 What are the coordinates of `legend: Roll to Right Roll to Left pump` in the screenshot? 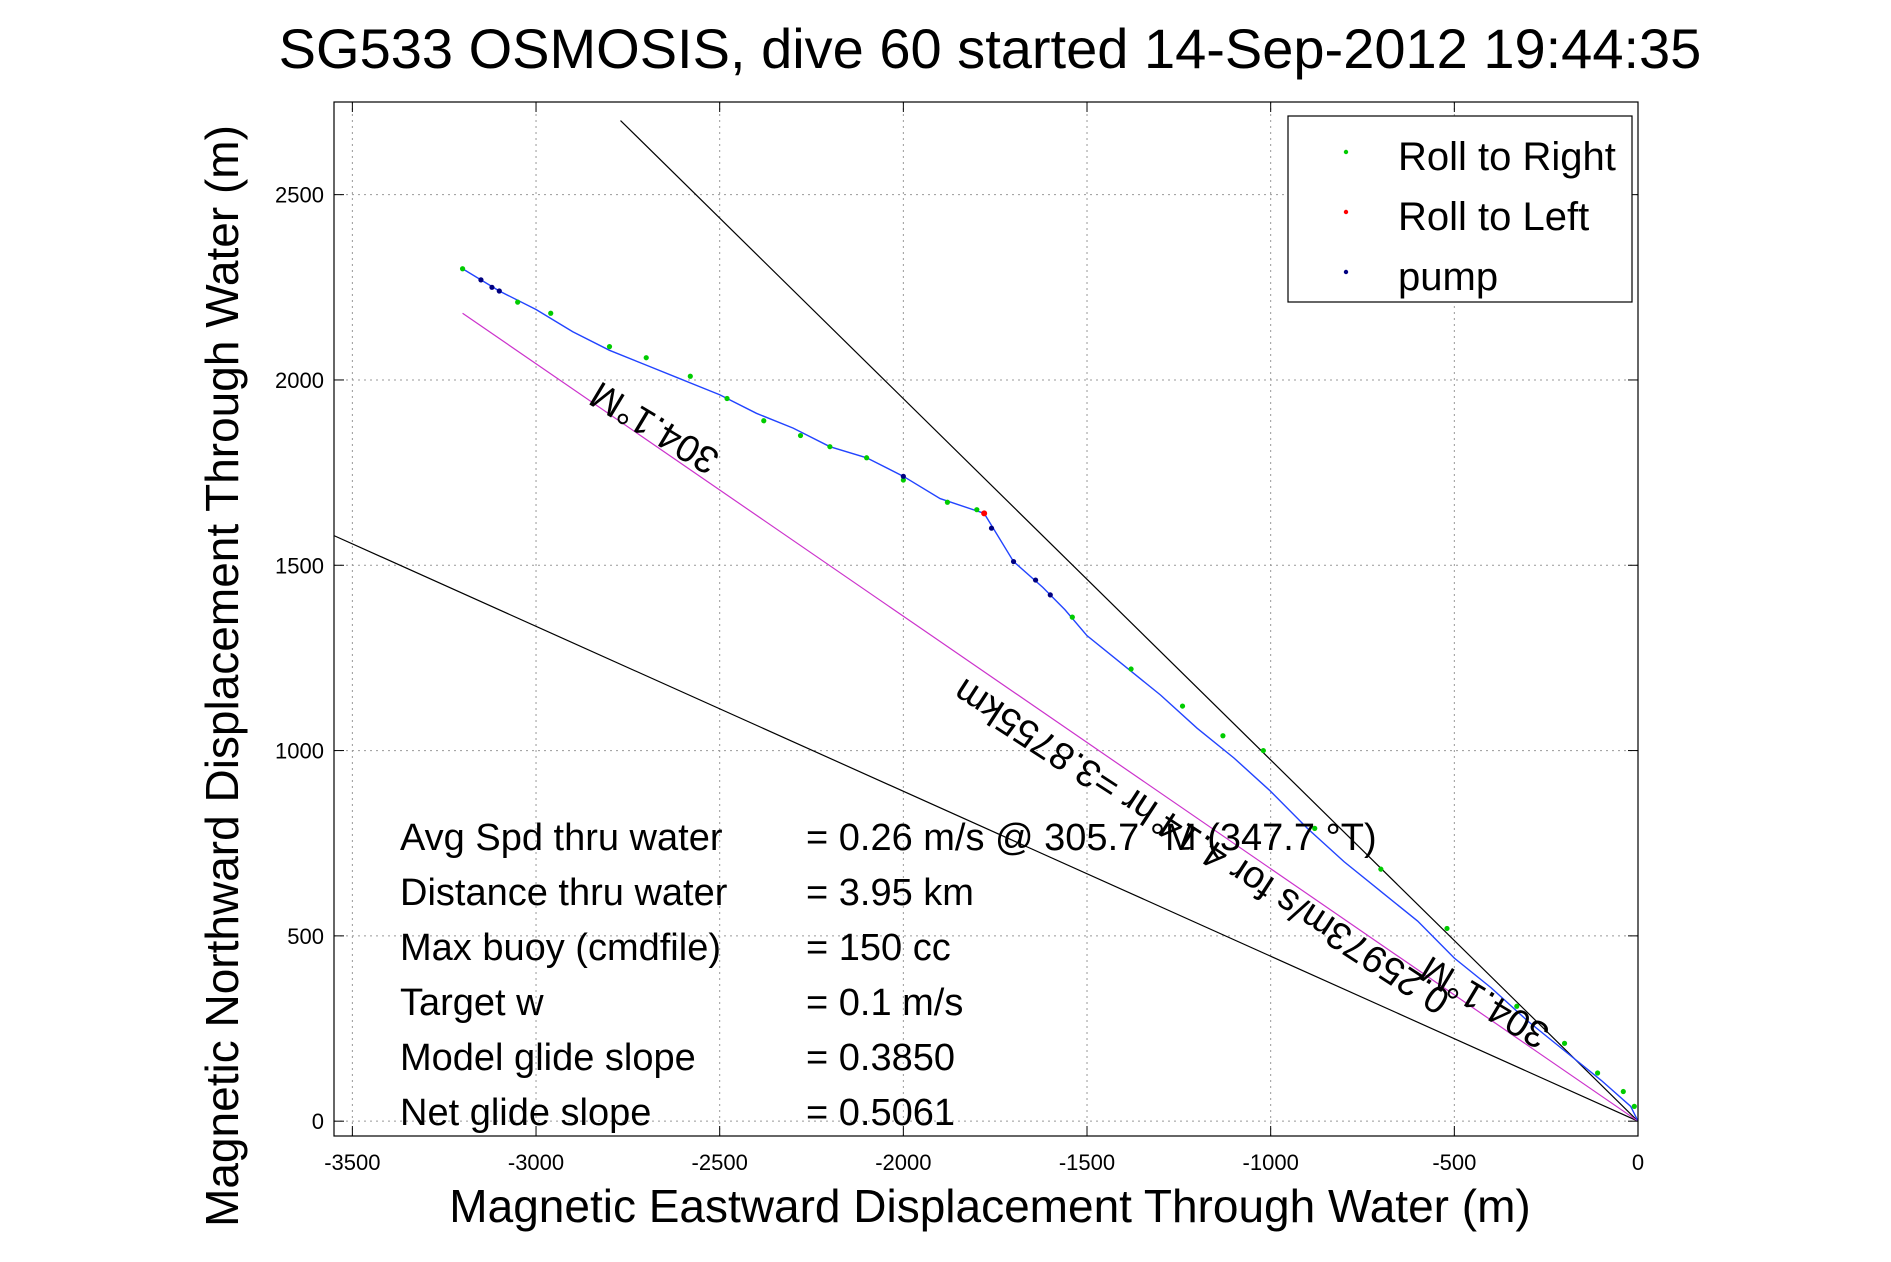 It's located at (1460, 209).